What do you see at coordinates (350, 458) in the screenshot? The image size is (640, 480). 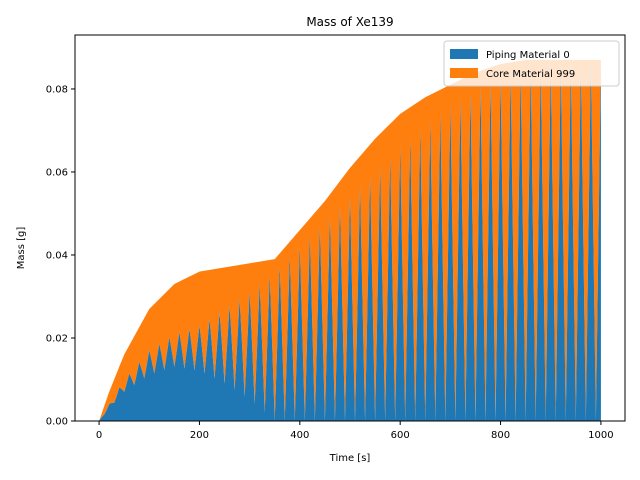 I see `x-axis-label: Time [s]` at bounding box center [350, 458].